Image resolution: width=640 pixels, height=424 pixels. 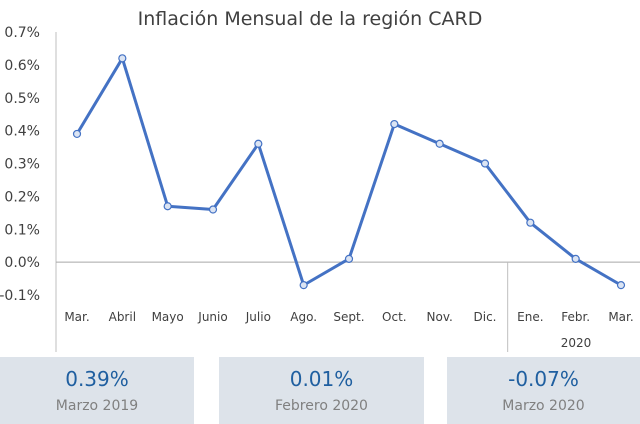 I want to click on y-tick-label: 0.6%, so click(x=22, y=66).